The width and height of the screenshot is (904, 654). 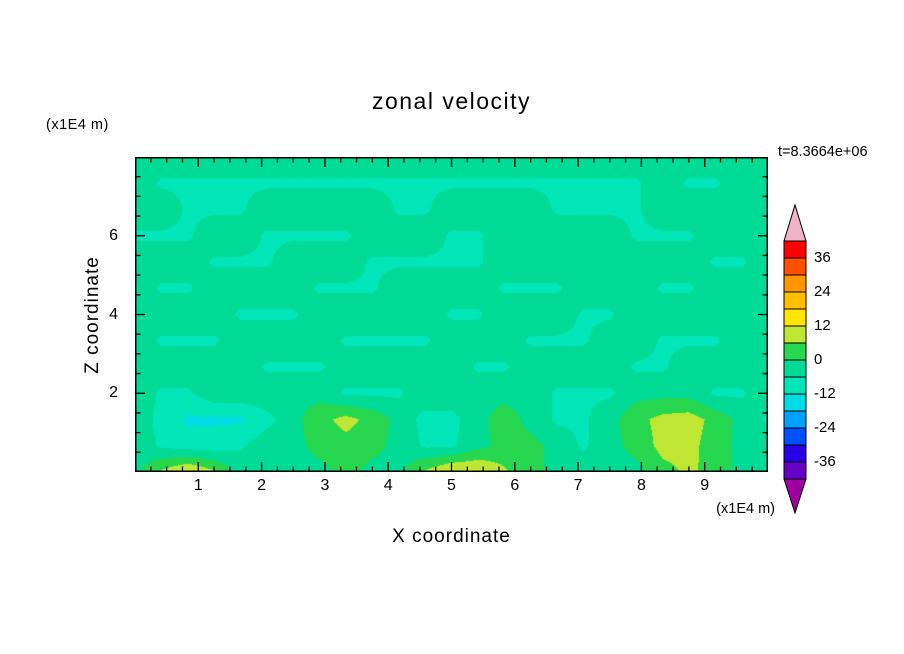 I want to click on y-tick-label: 6, so click(x=113, y=235).